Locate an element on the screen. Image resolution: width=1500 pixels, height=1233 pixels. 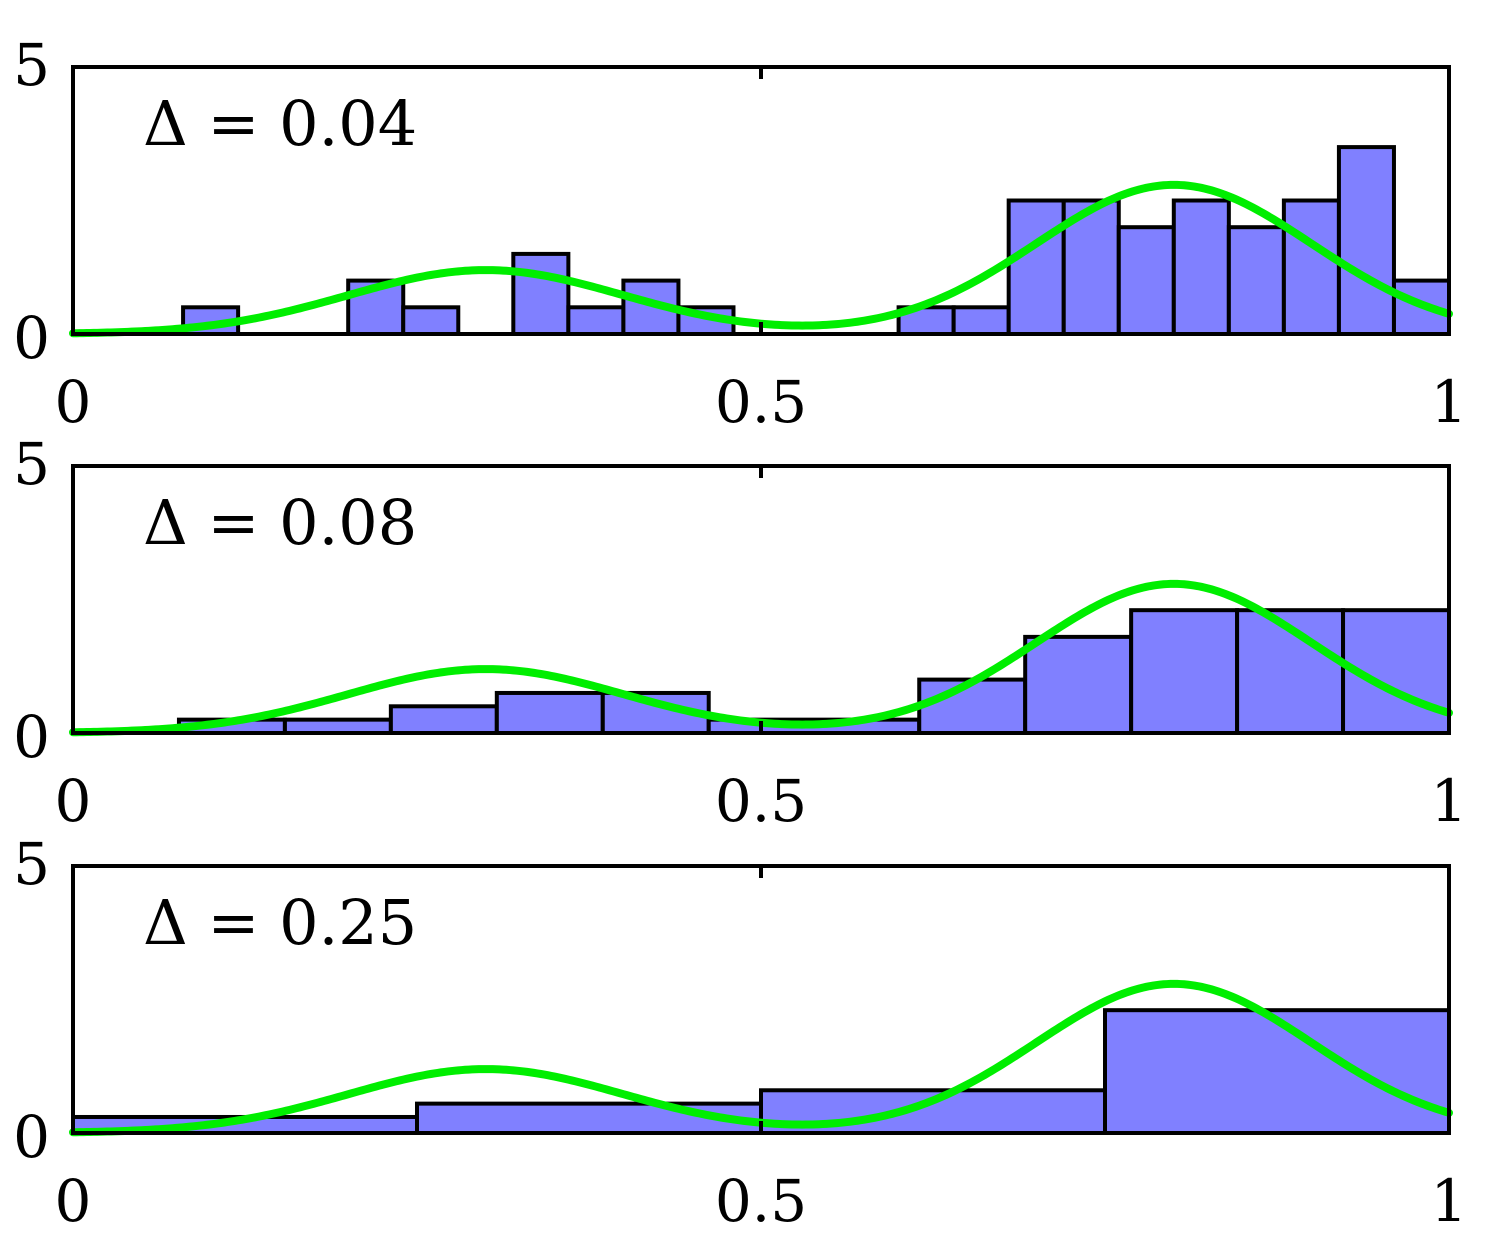
delta-annotation: Δ = 0.04 is located at coordinates (280, 123).